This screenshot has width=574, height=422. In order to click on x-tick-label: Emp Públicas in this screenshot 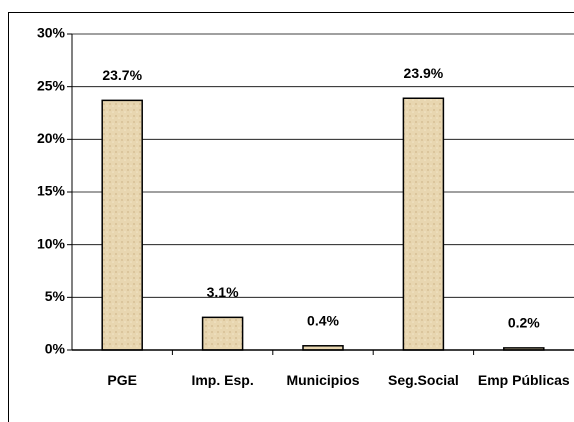, I will do `click(523, 380)`.